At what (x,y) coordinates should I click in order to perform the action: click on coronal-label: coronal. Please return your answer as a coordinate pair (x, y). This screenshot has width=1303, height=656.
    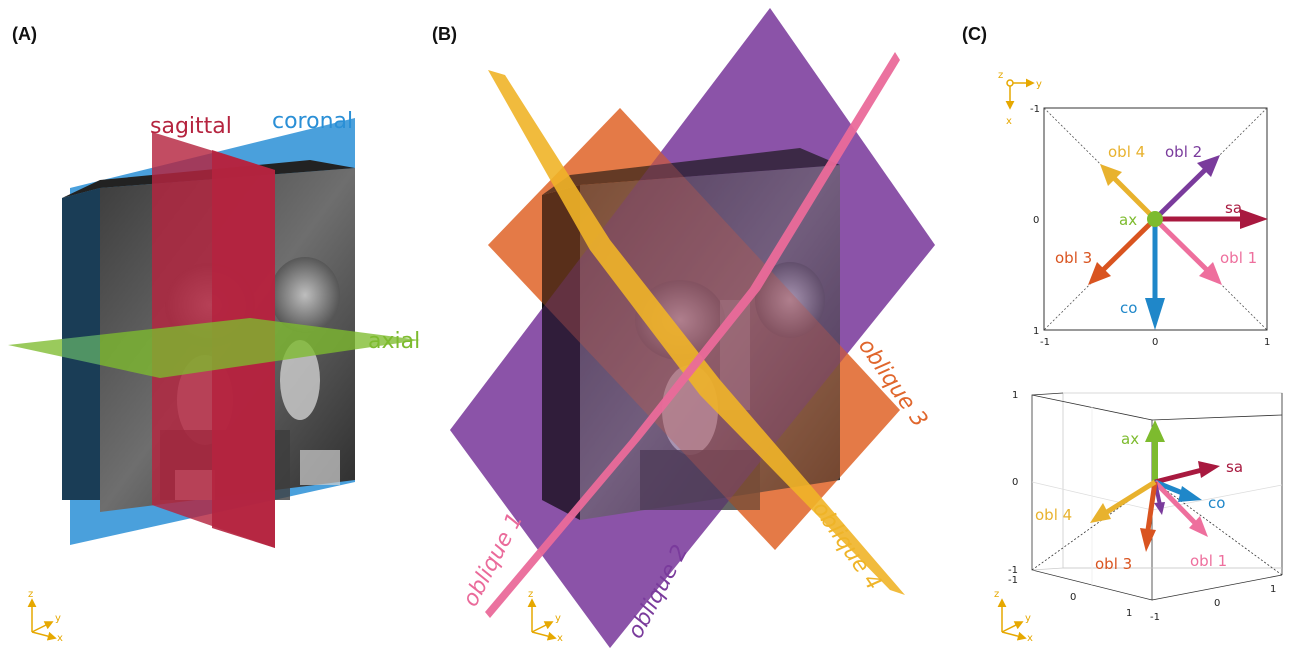
    Looking at the image, I should click on (312, 121).